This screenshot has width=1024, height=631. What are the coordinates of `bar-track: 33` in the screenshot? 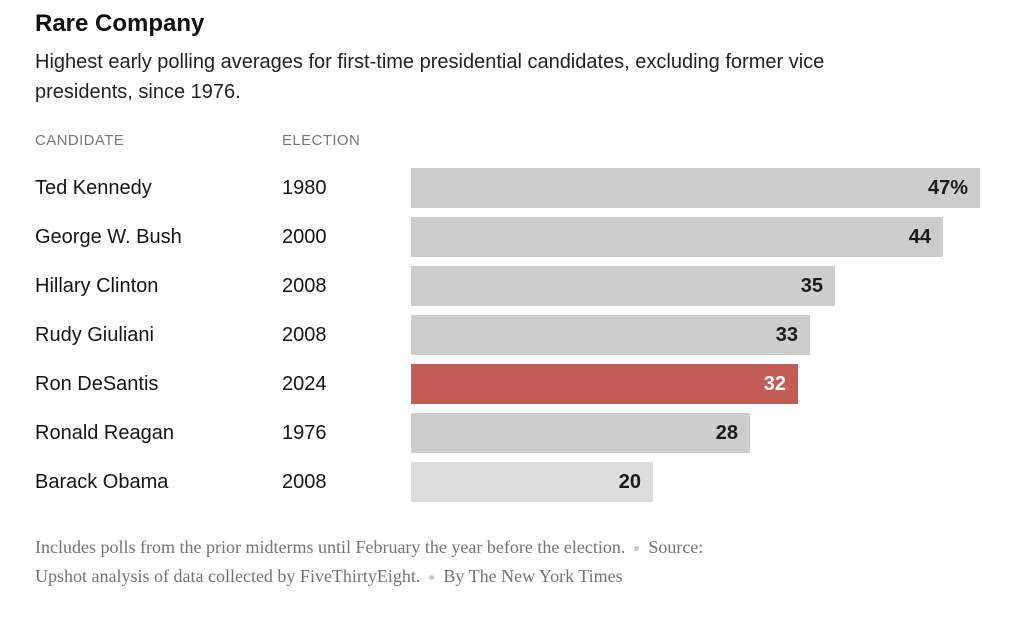 It's located at (700, 335).